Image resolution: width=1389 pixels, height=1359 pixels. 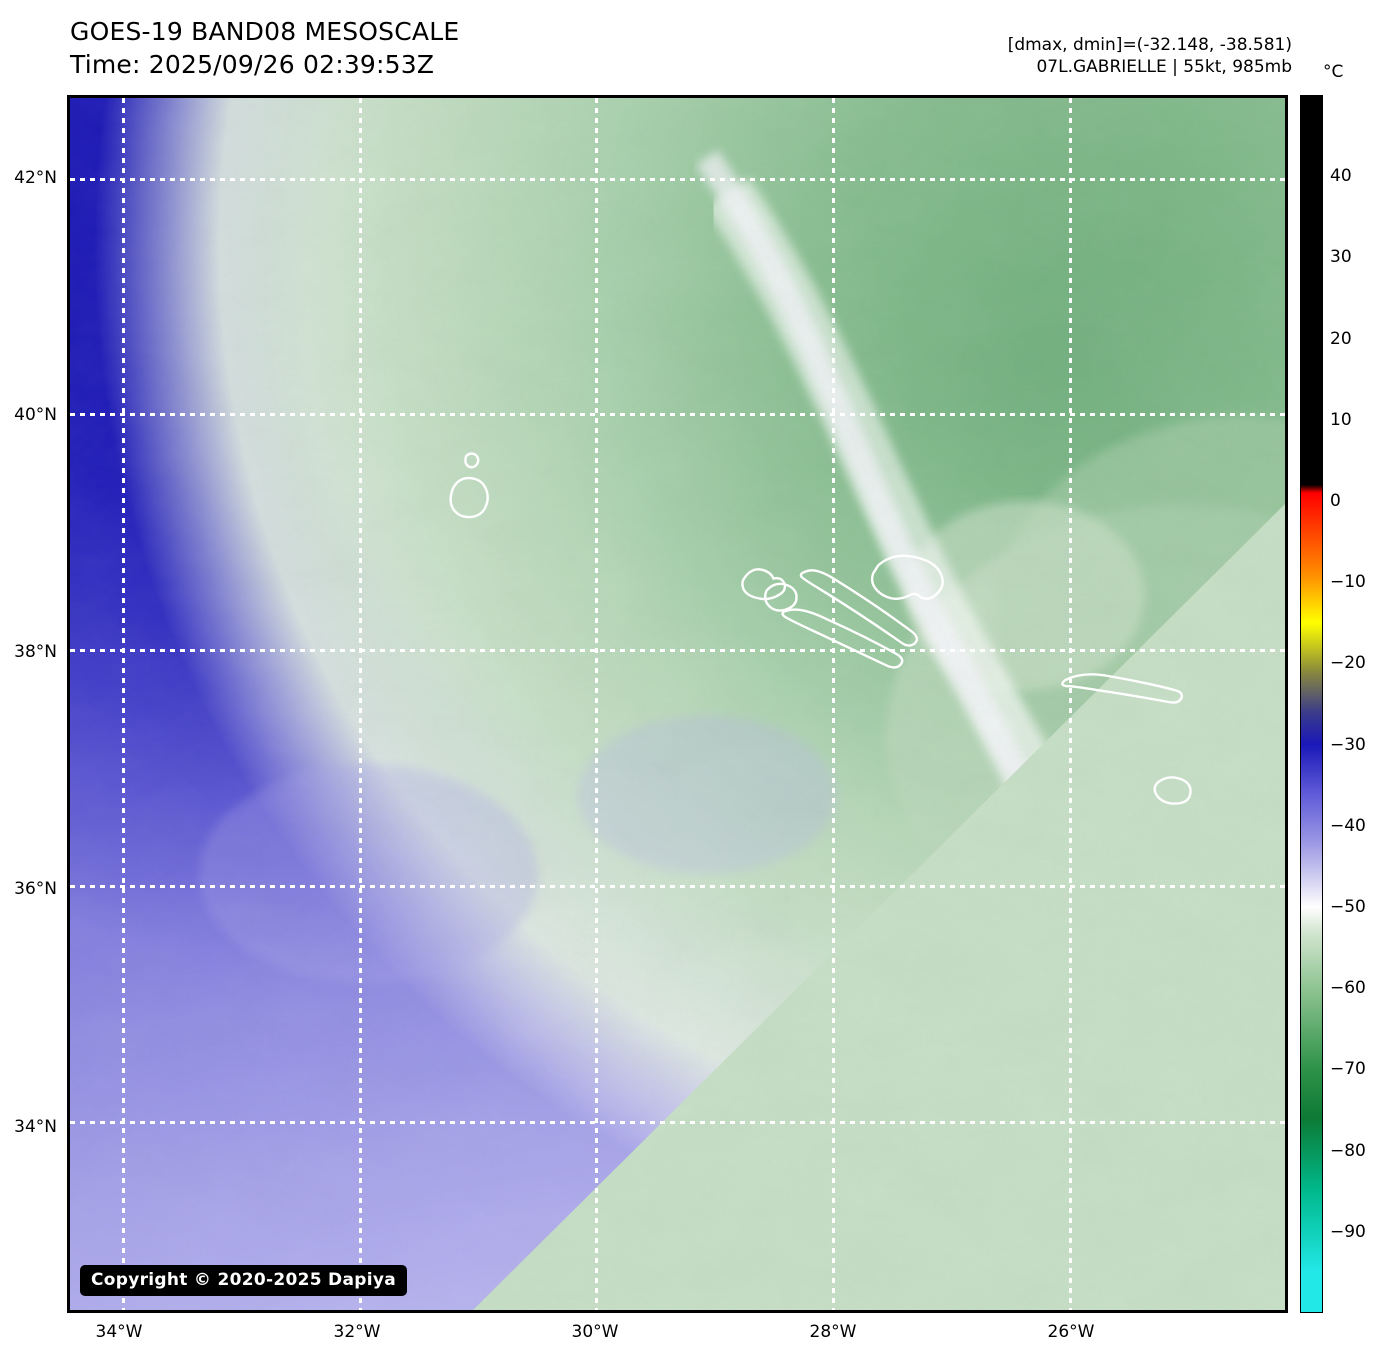 I want to click on coastline-sao-miguel, so click(x=1122, y=688).